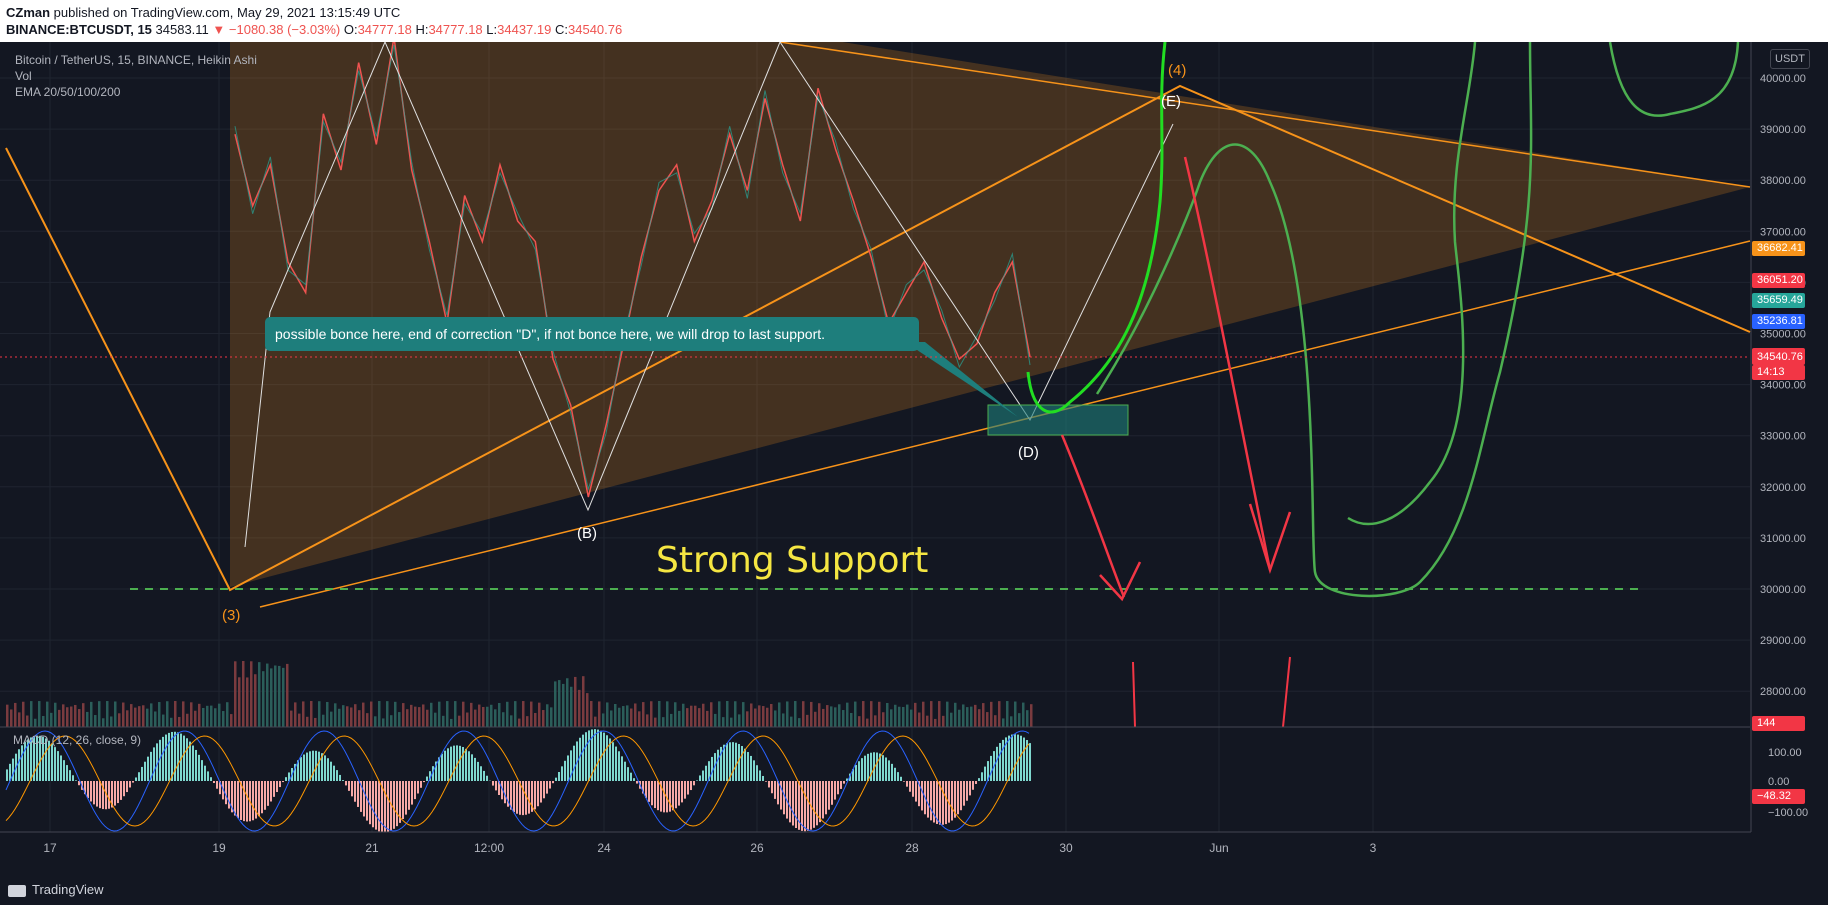  What do you see at coordinates (56, 889) in the screenshot?
I see `tradingview-logo: TradingView` at bounding box center [56, 889].